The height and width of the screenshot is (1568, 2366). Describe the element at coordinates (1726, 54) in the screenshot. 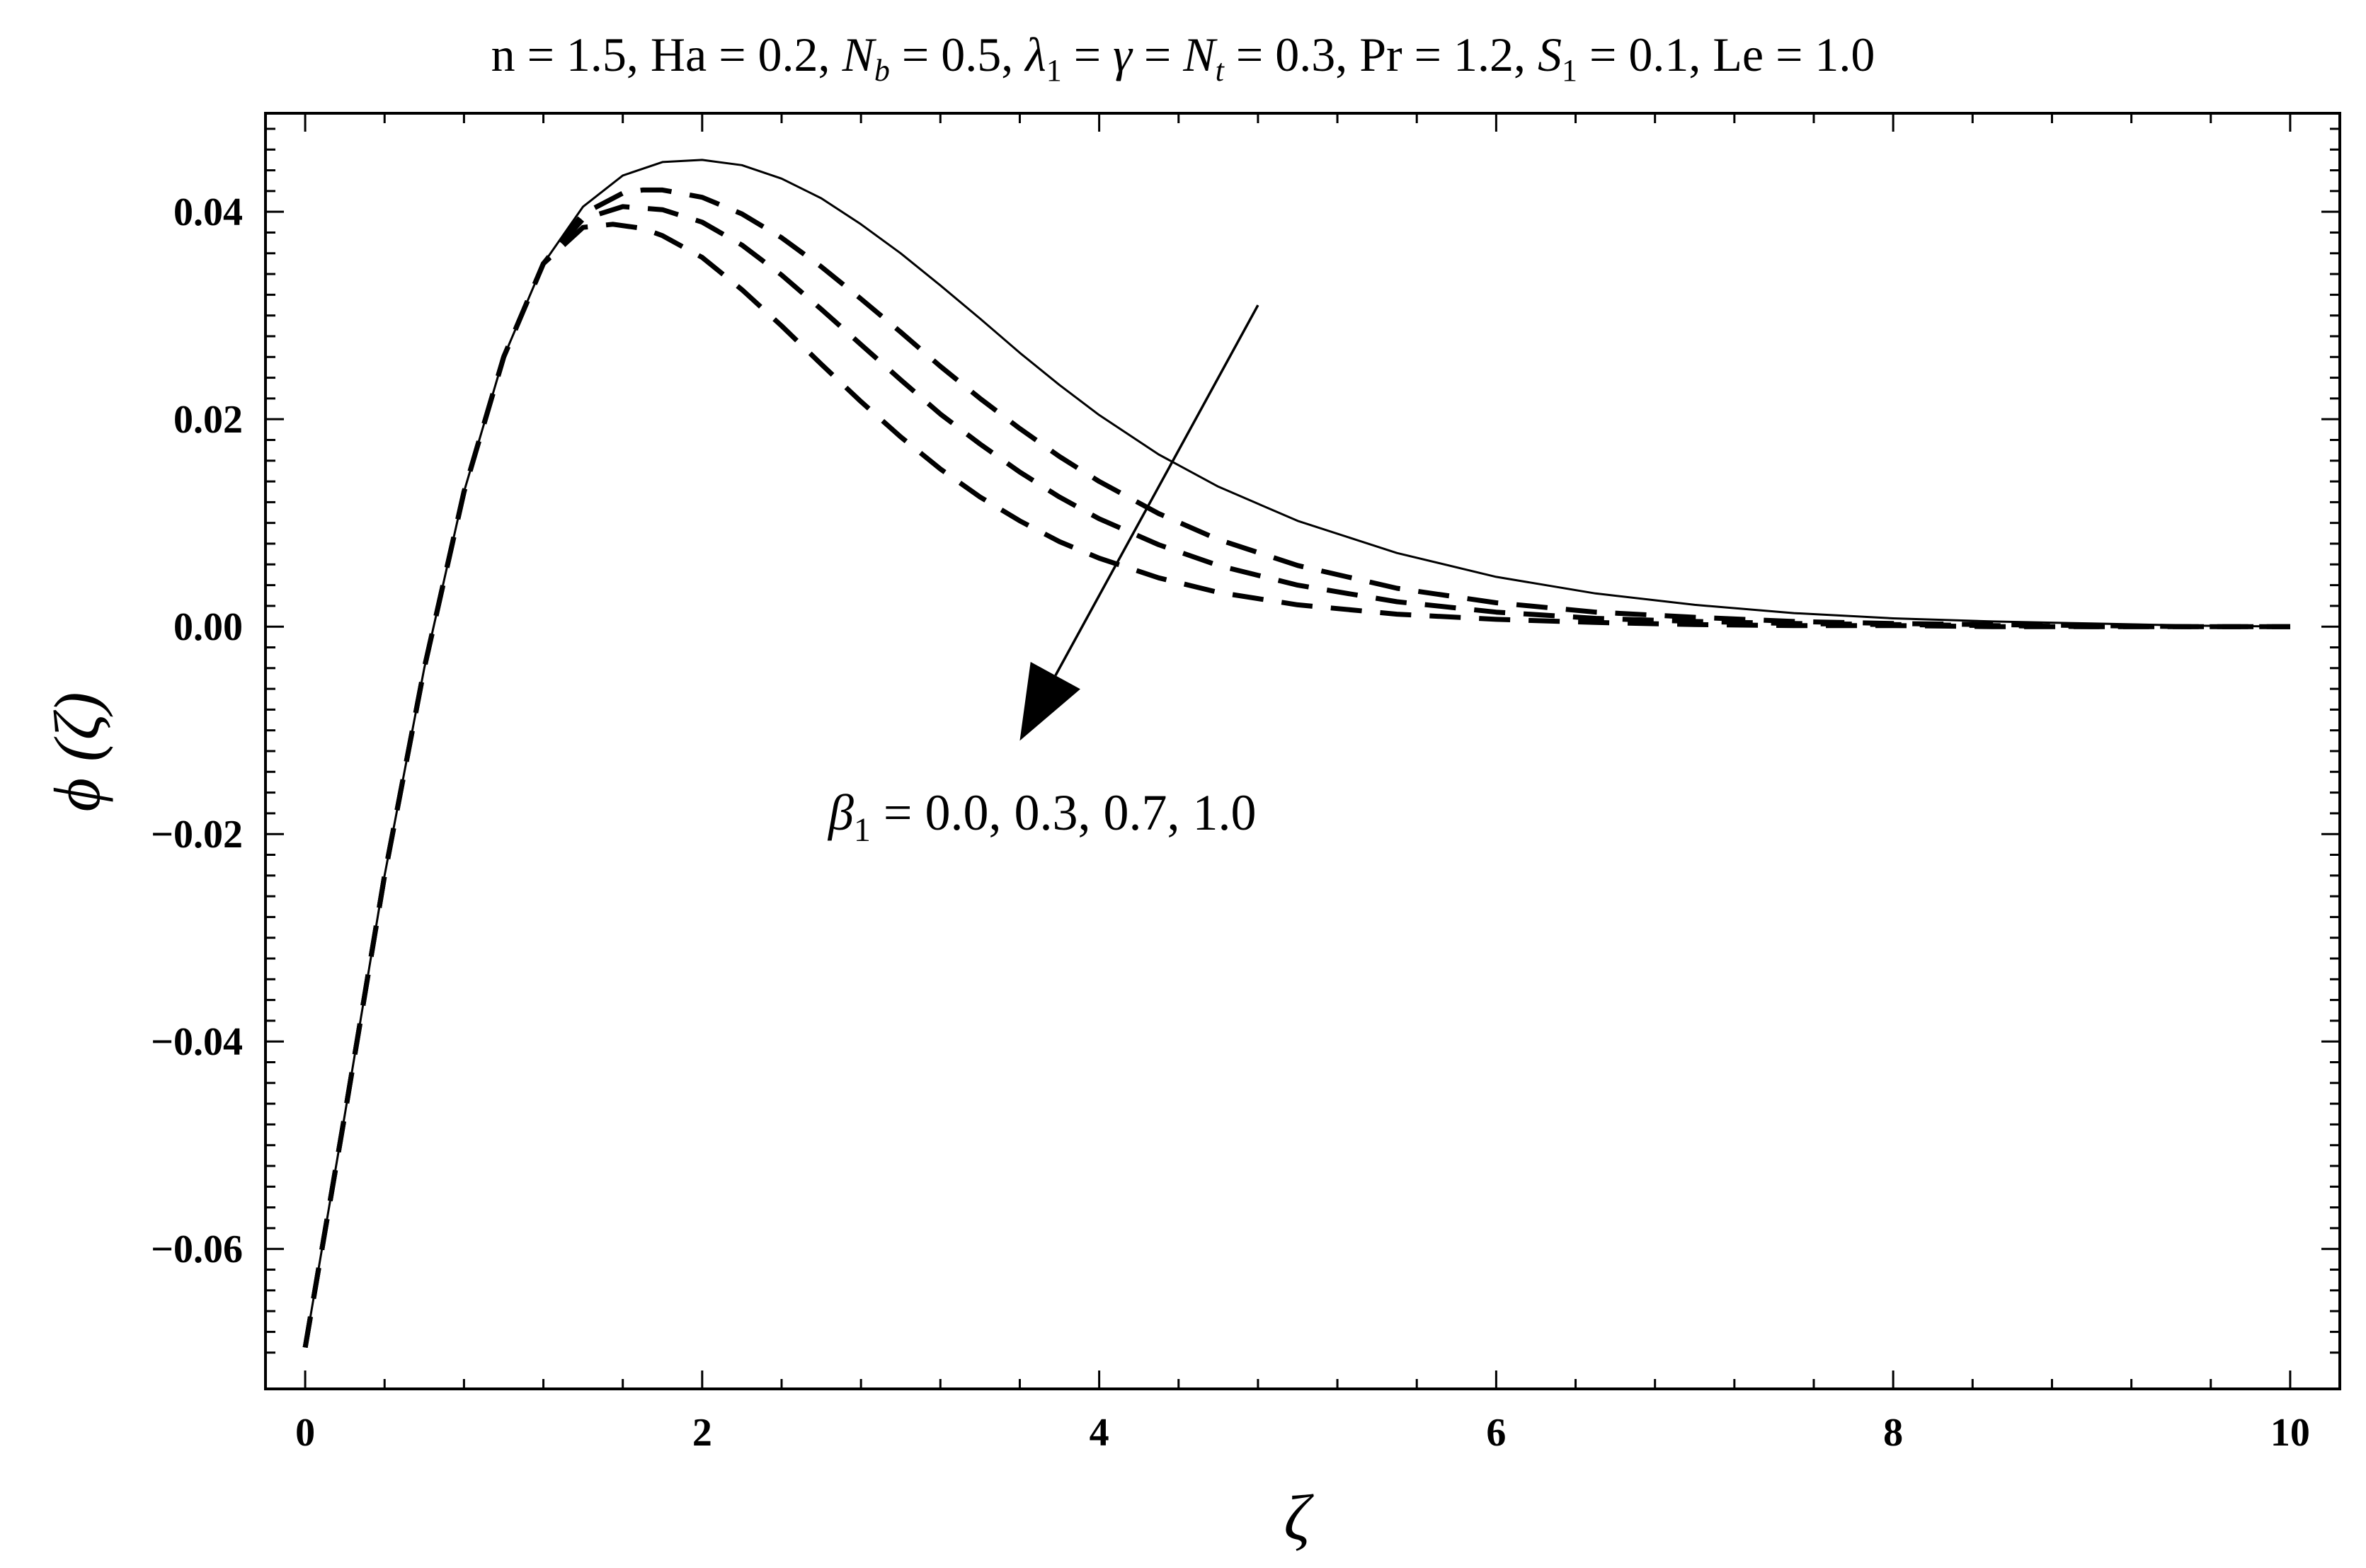

I see `title-part-11: = 0.1, Le = 1.0` at that location.